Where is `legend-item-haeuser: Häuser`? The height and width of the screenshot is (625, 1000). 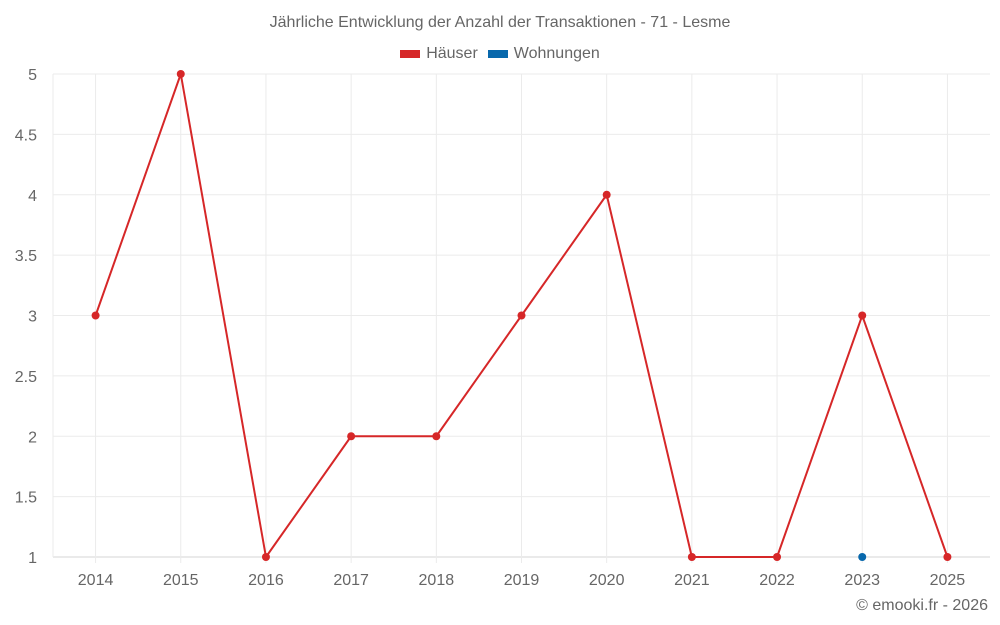
legend-item-haeuser: Häuser is located at coordinates (439, 54).